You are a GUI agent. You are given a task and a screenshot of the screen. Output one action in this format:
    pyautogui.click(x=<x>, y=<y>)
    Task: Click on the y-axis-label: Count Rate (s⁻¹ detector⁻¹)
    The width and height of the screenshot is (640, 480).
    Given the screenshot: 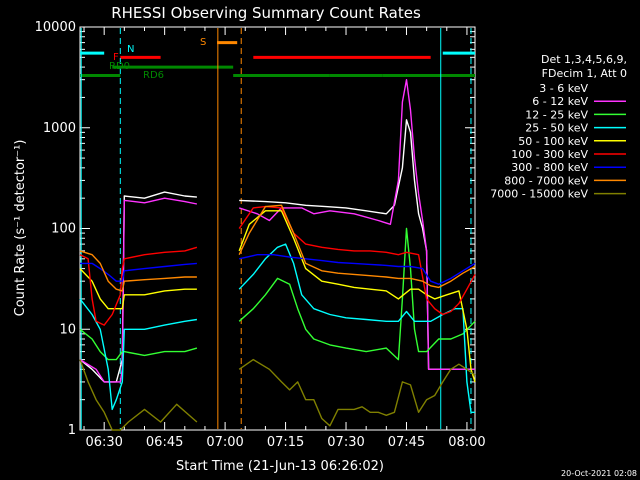 What is the action you would take?
    pyautogui.click(x=20, y=228)
    